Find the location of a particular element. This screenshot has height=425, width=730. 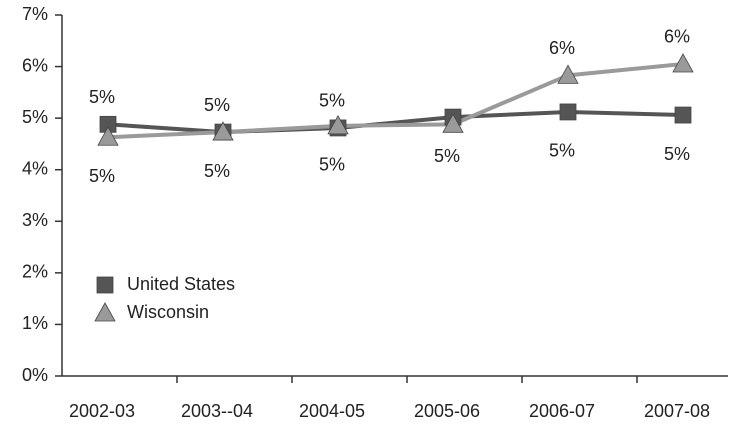

y-tick-label: 7% is located at coordinates (35, 14).